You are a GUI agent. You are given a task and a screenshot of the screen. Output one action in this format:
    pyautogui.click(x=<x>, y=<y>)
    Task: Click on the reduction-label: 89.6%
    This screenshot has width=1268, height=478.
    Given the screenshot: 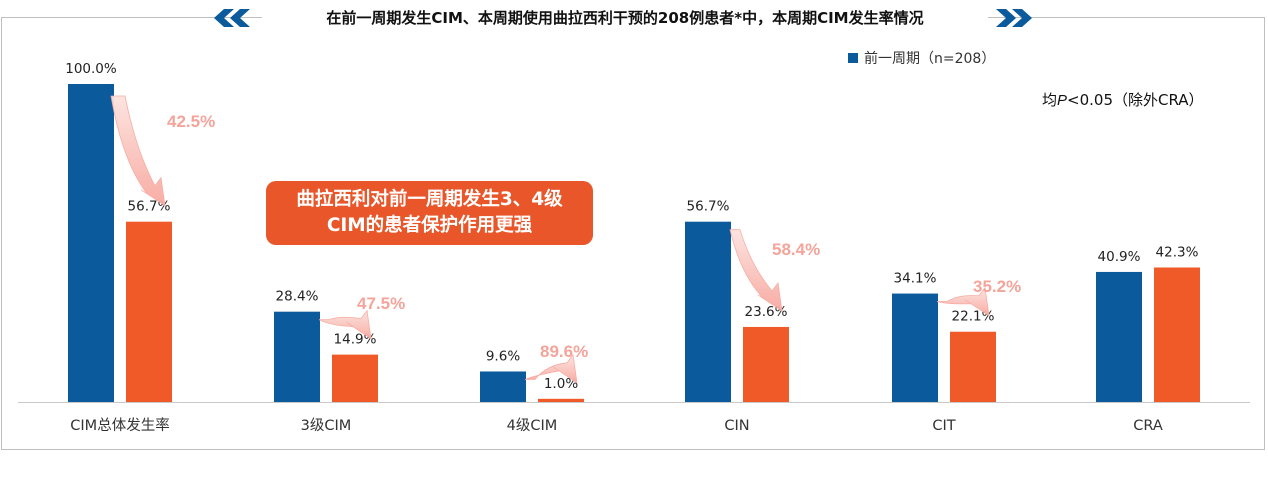 What is the action you would take?
    pyautogui.click(x=564, y=351)
    